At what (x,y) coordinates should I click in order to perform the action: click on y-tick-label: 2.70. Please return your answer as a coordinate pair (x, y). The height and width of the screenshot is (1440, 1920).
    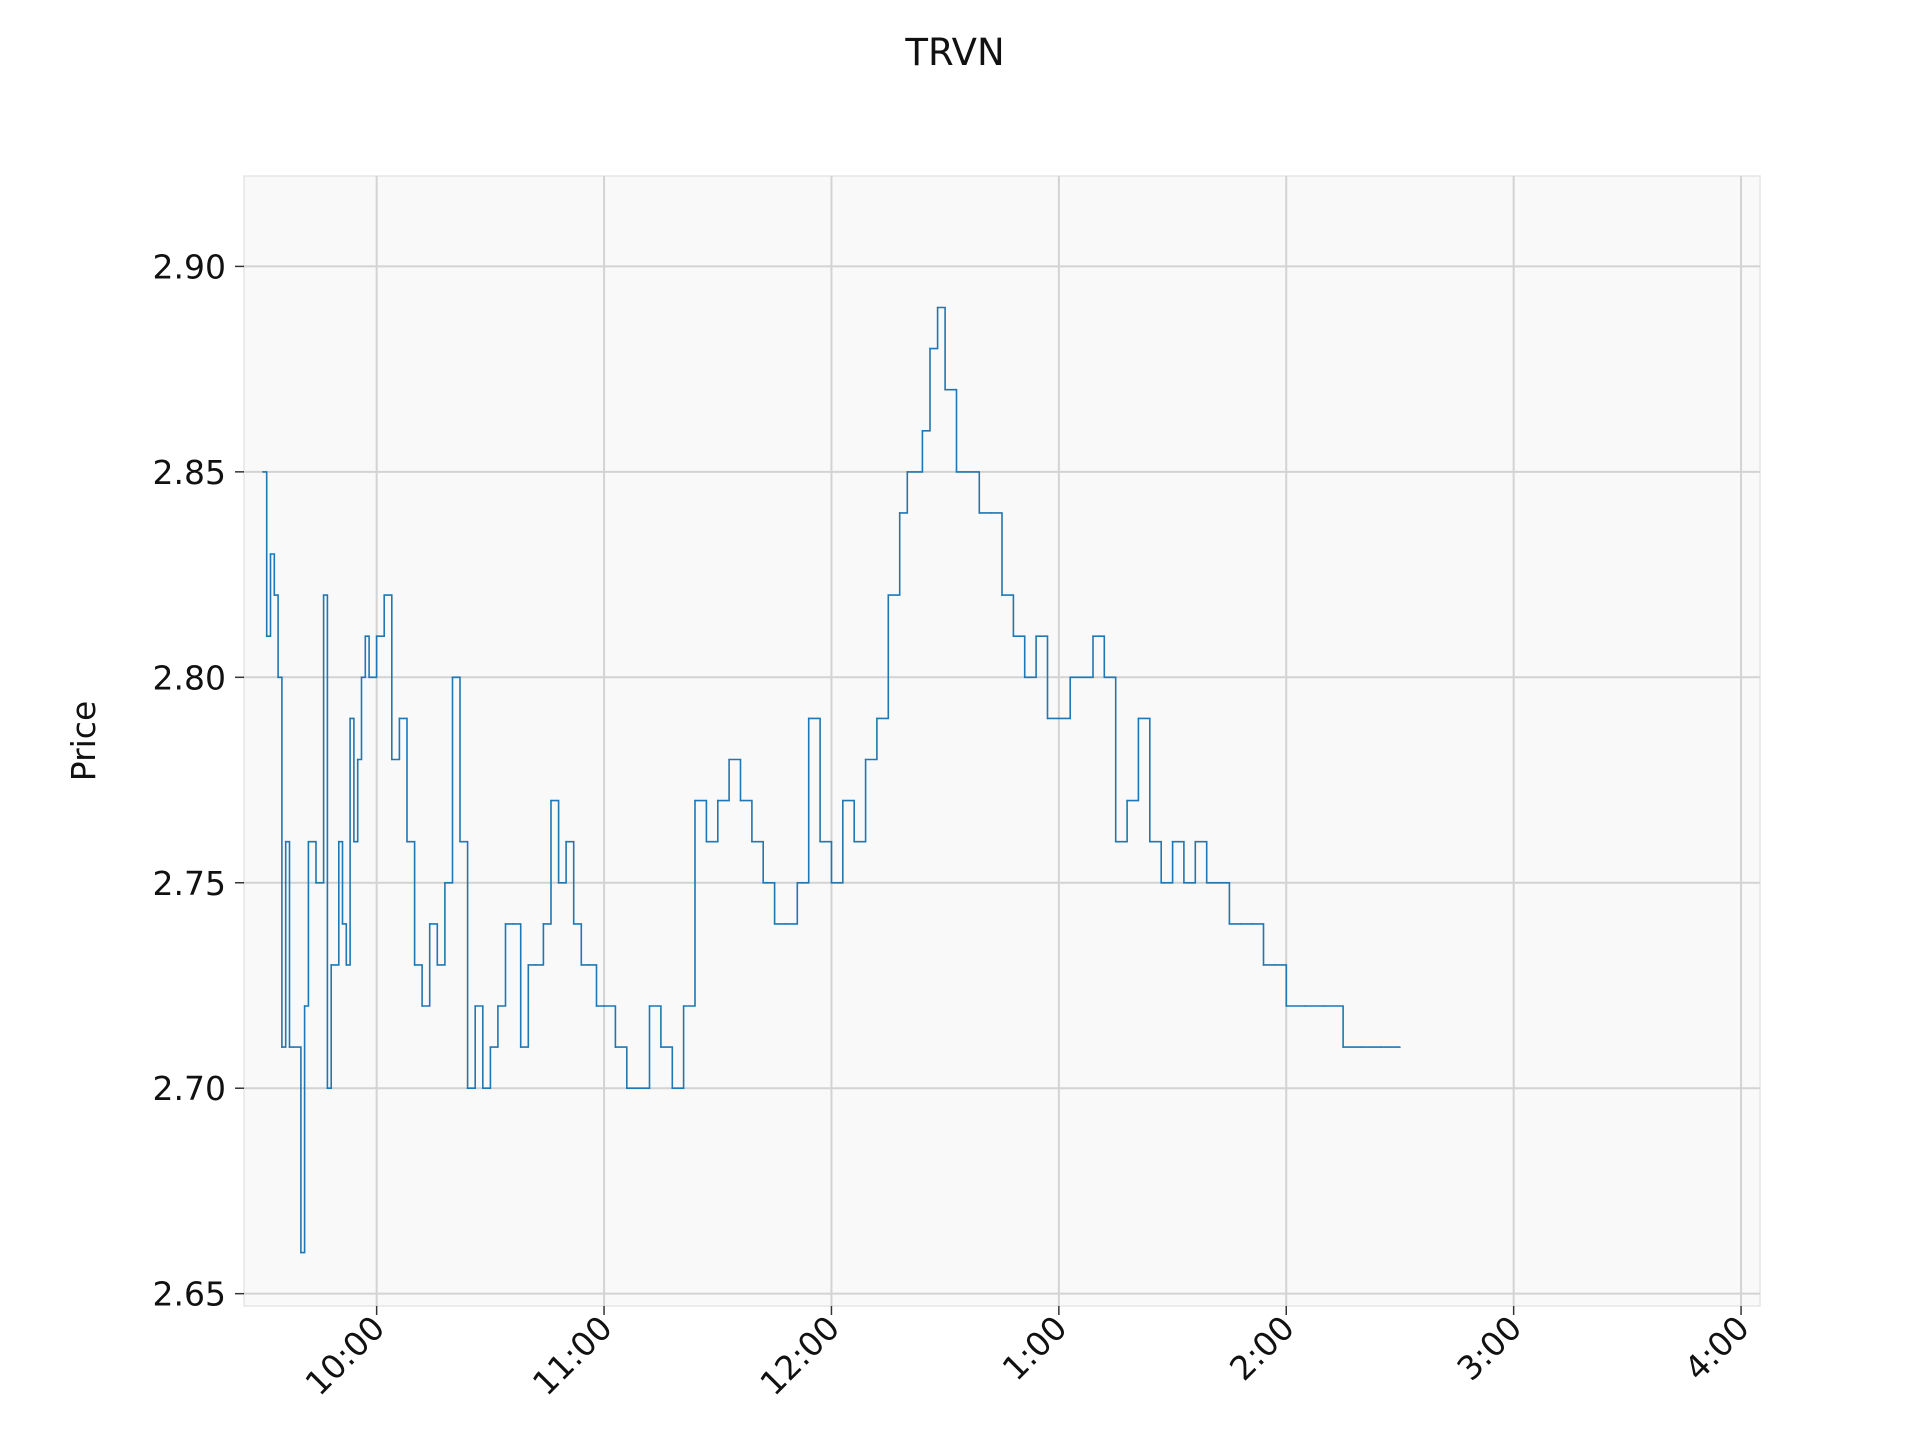
    Looking at the image, I should click on (189, 1088).